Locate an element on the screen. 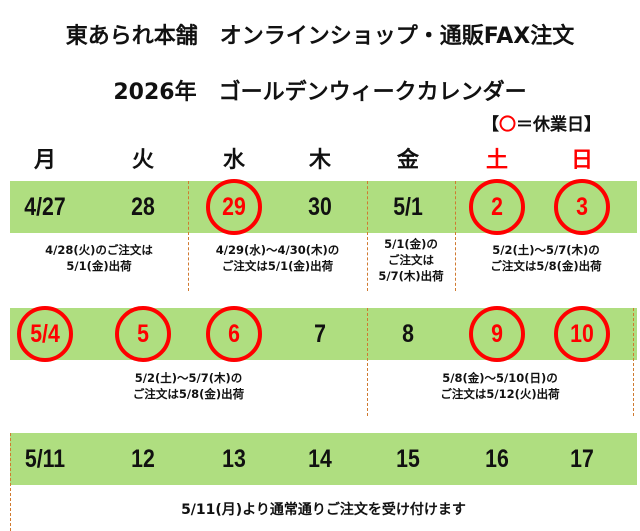  calendar-day: 5/4 is located at coordinates (45, 334).